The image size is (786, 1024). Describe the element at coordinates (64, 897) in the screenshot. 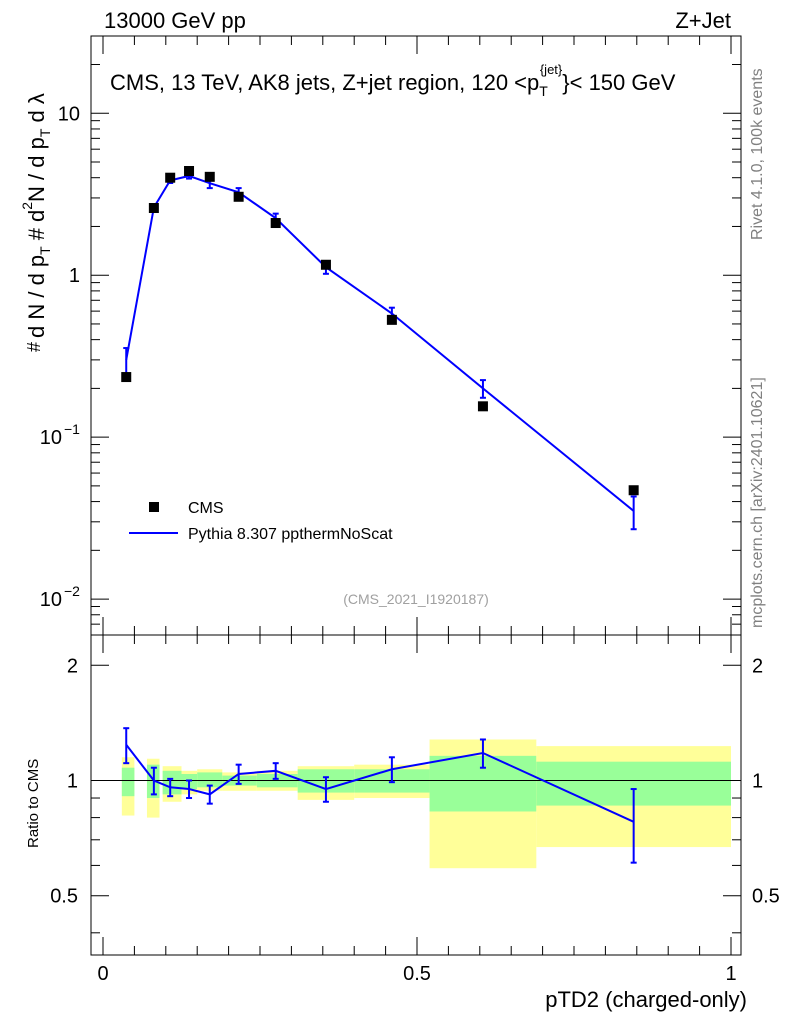

I see `ratio-y-tick-label: 0.5` at that location.